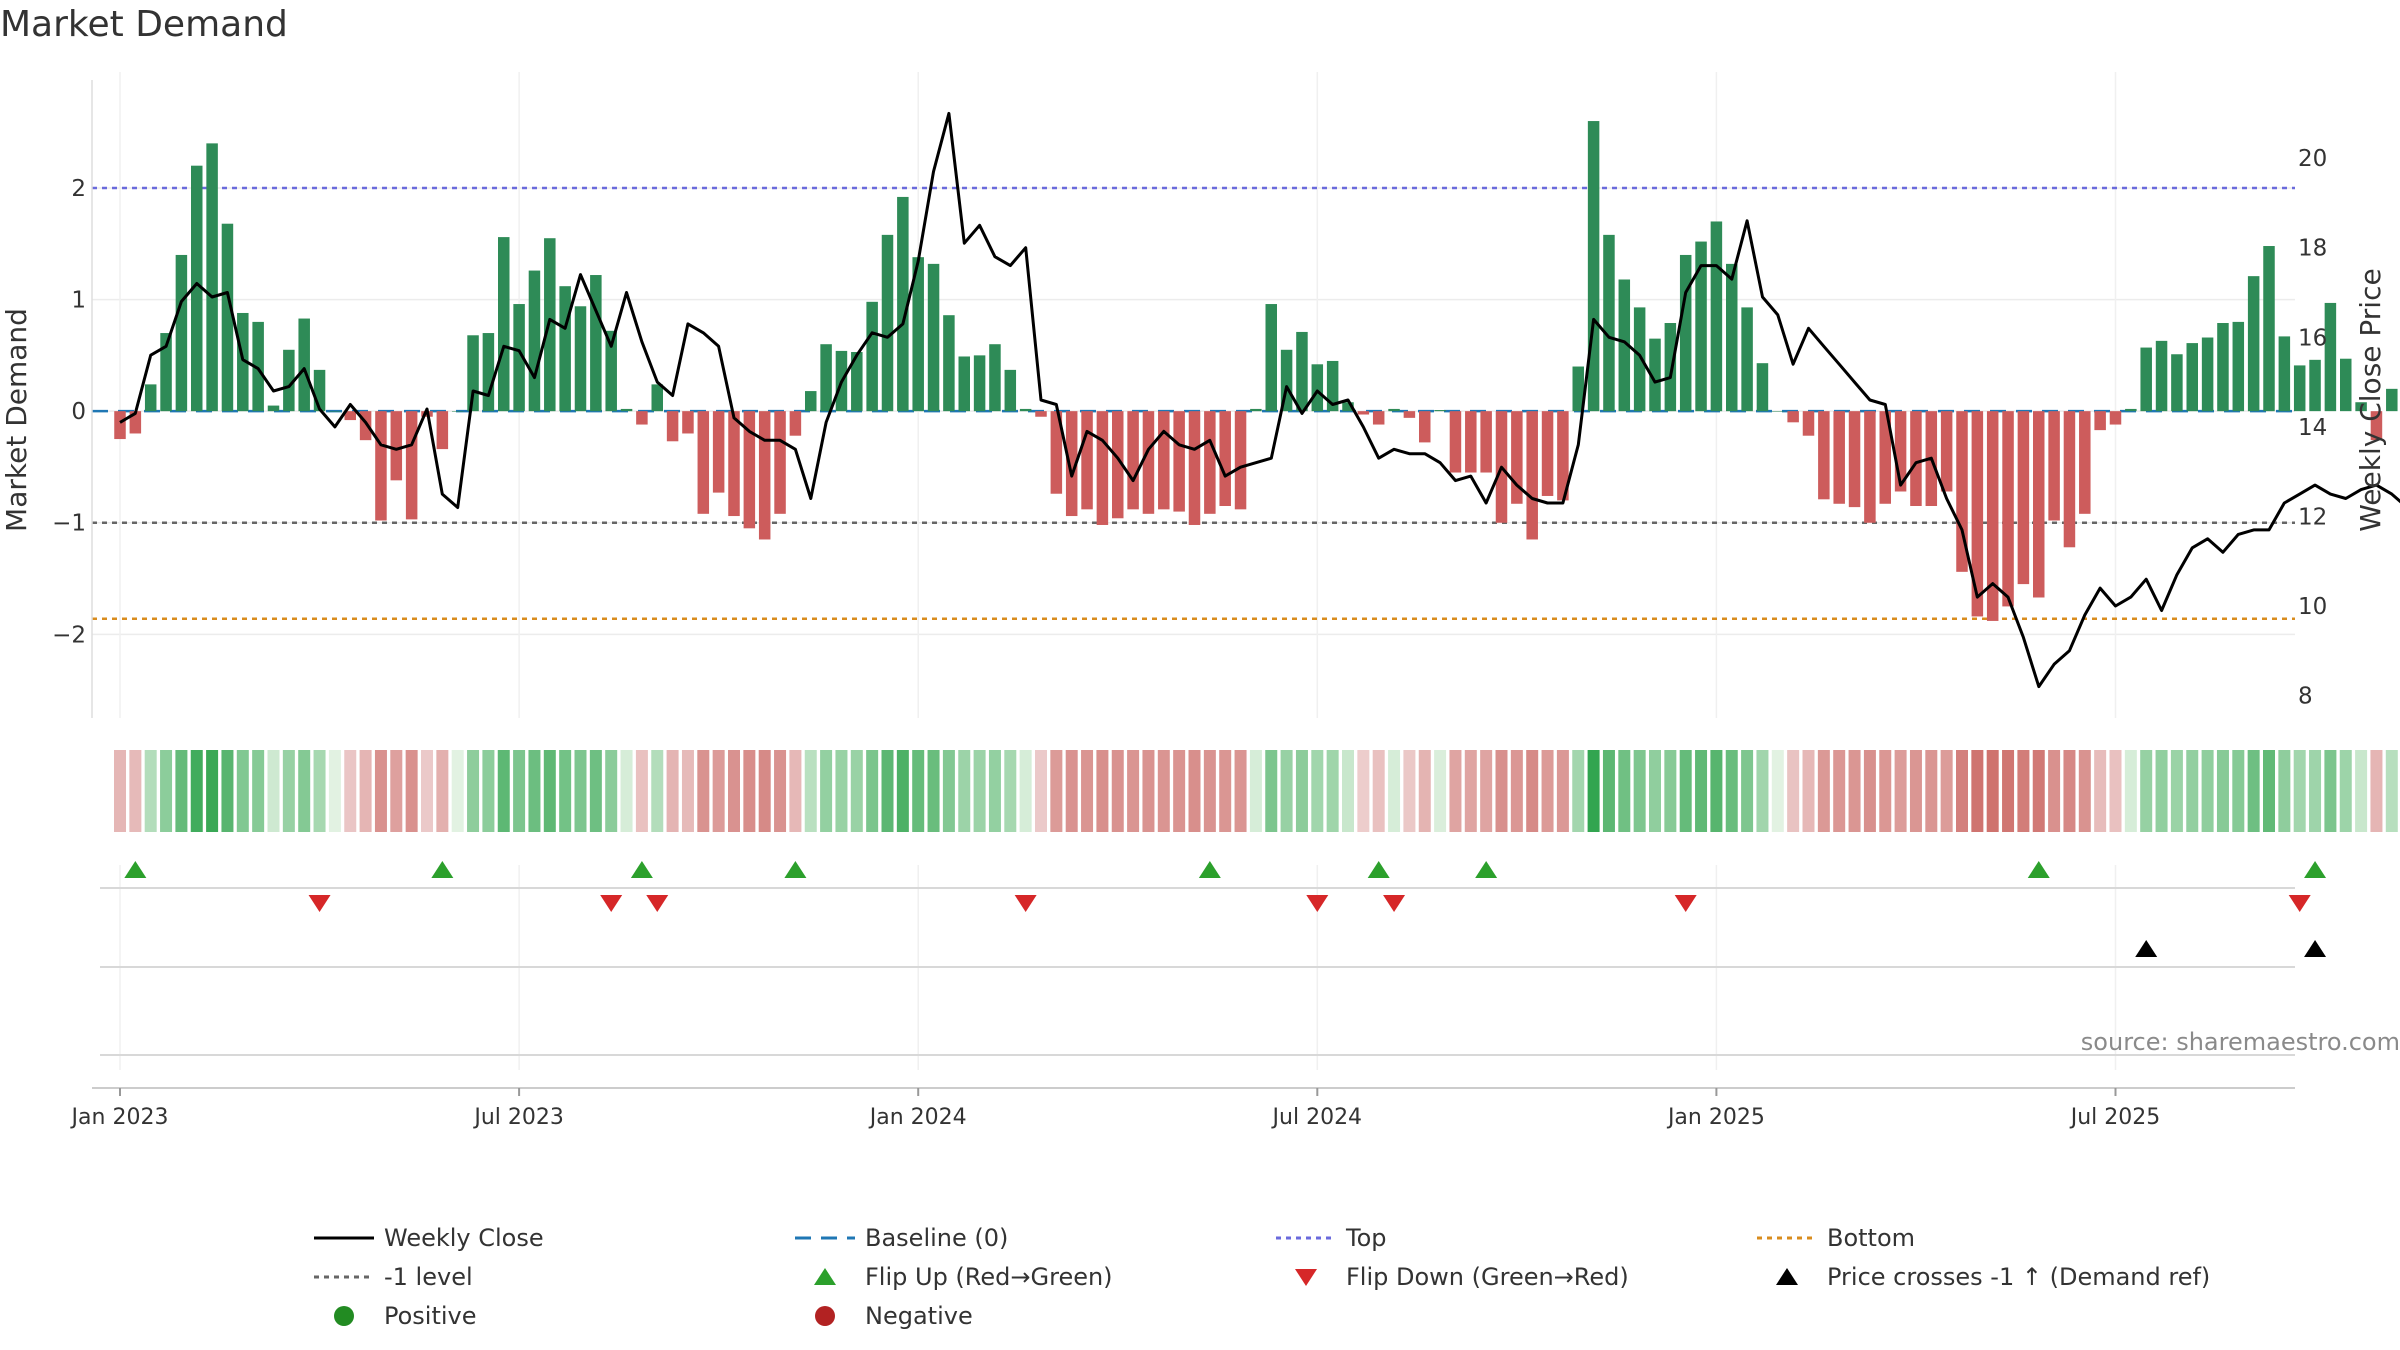 The width and height of the screenshot is (2400, 1350). What do you see at coordinates (2146, 948) in the screenshot?
I see `price-cross-marker` at bounding box center [2146, 948].